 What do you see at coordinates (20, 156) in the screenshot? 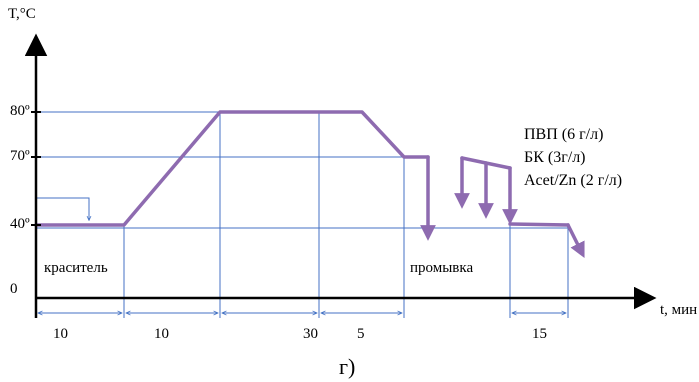
I see `y-tick-label-70: 70º` at bounding box center [20, 156].